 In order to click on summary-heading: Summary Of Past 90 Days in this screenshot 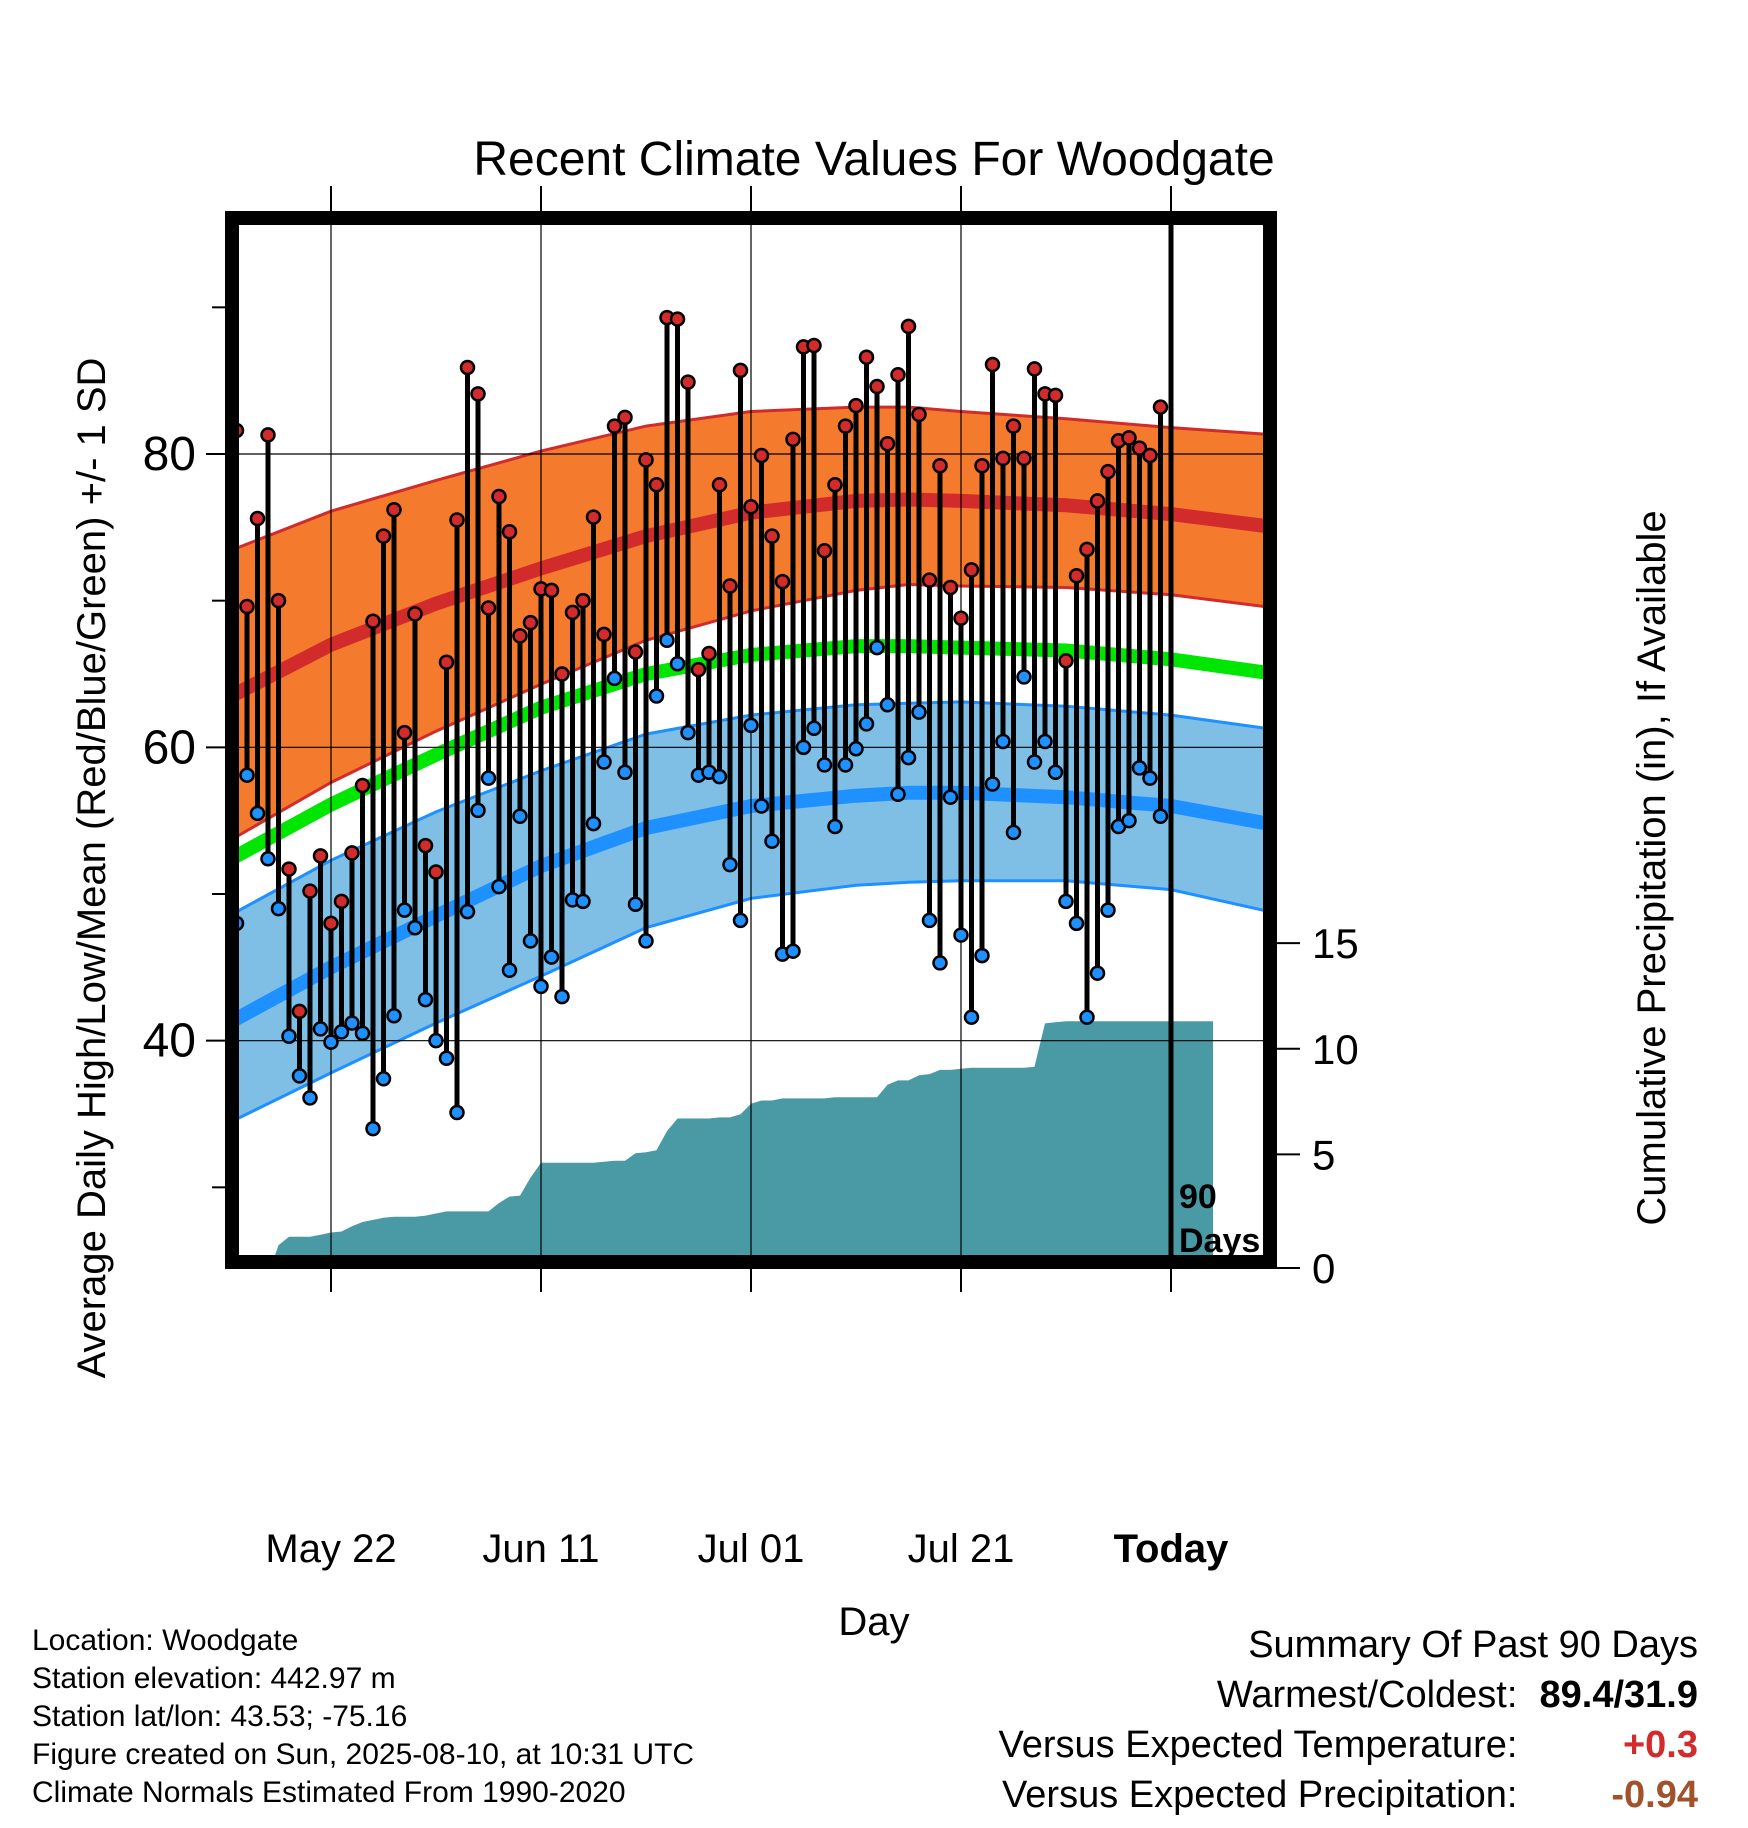, I will do `click(1473, 1645)`.